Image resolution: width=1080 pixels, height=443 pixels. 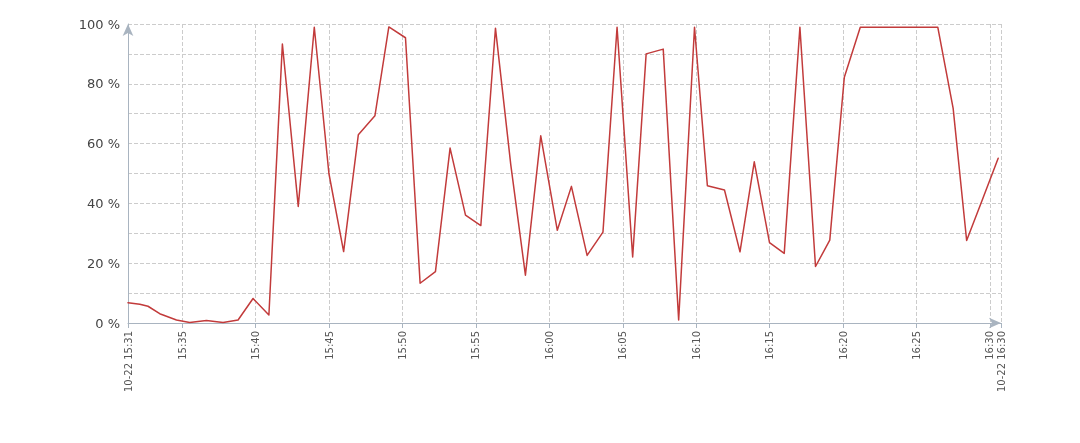 I want to click on x-tick-label: 16:10, so click(x=696, y=345).